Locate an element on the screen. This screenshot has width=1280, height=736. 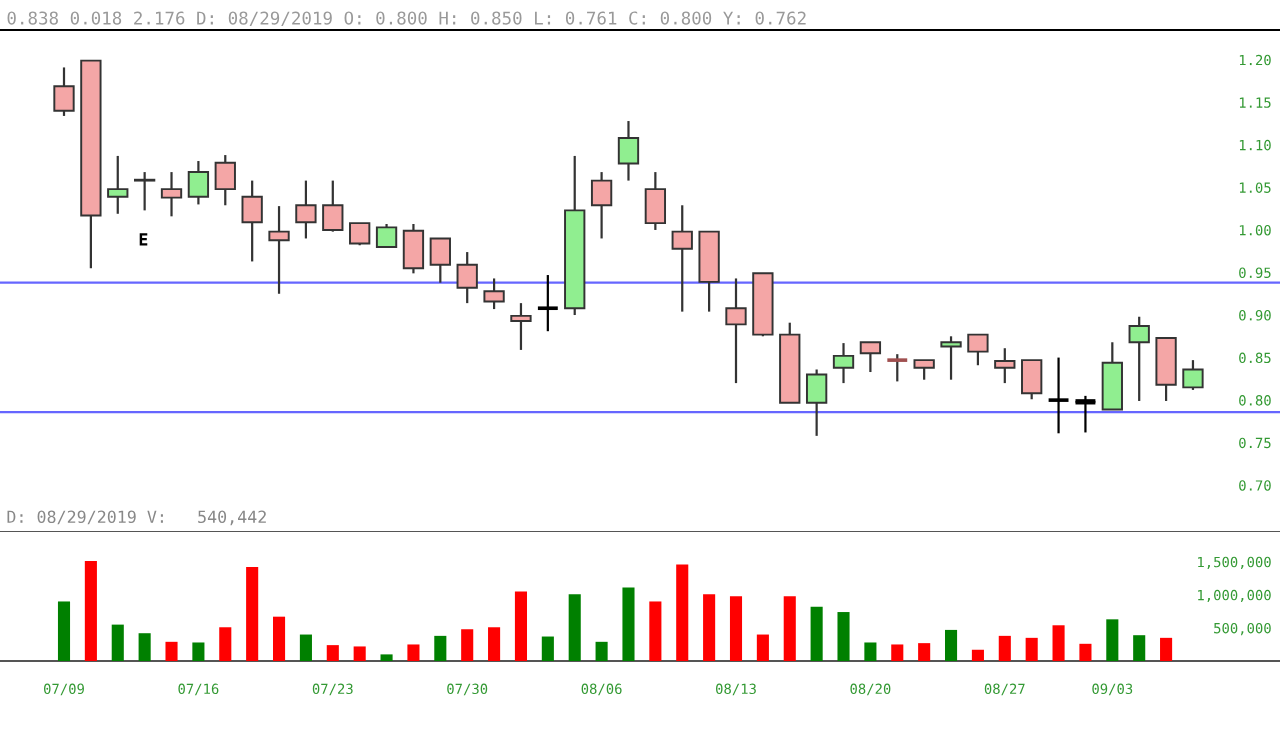
chart-title: D: 08/29/2019 V: 540,442 is located at coordinates (136, 518).